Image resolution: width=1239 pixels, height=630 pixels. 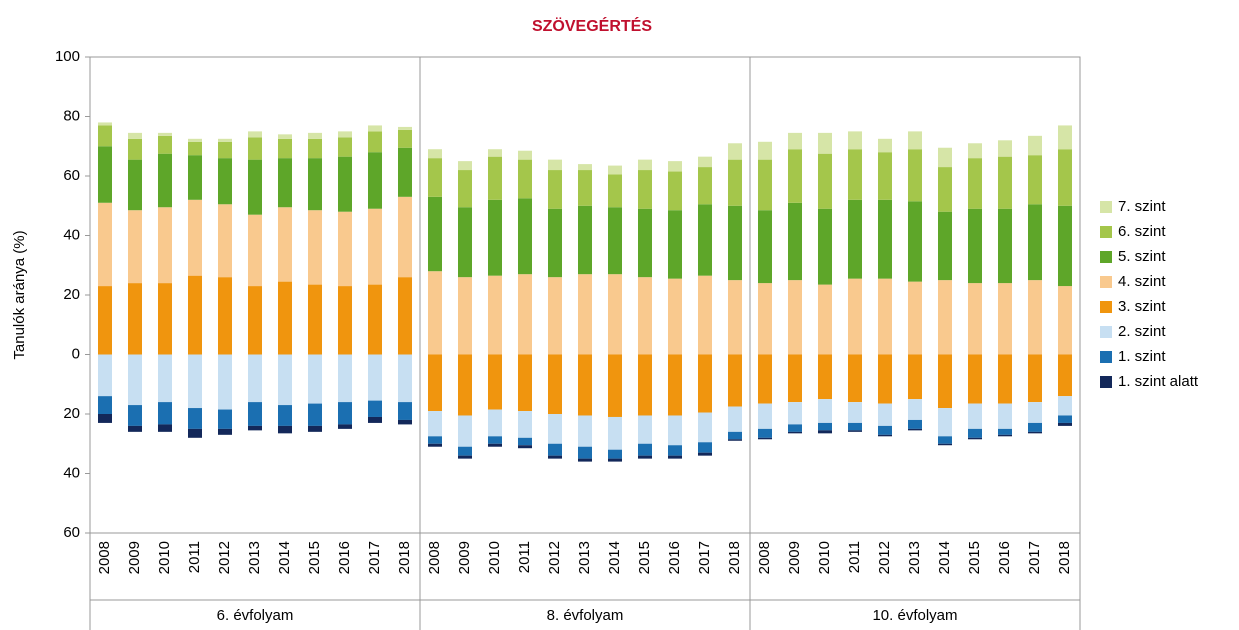 I want to click on x-tick-label: 2015, so click(x=974, y=557).